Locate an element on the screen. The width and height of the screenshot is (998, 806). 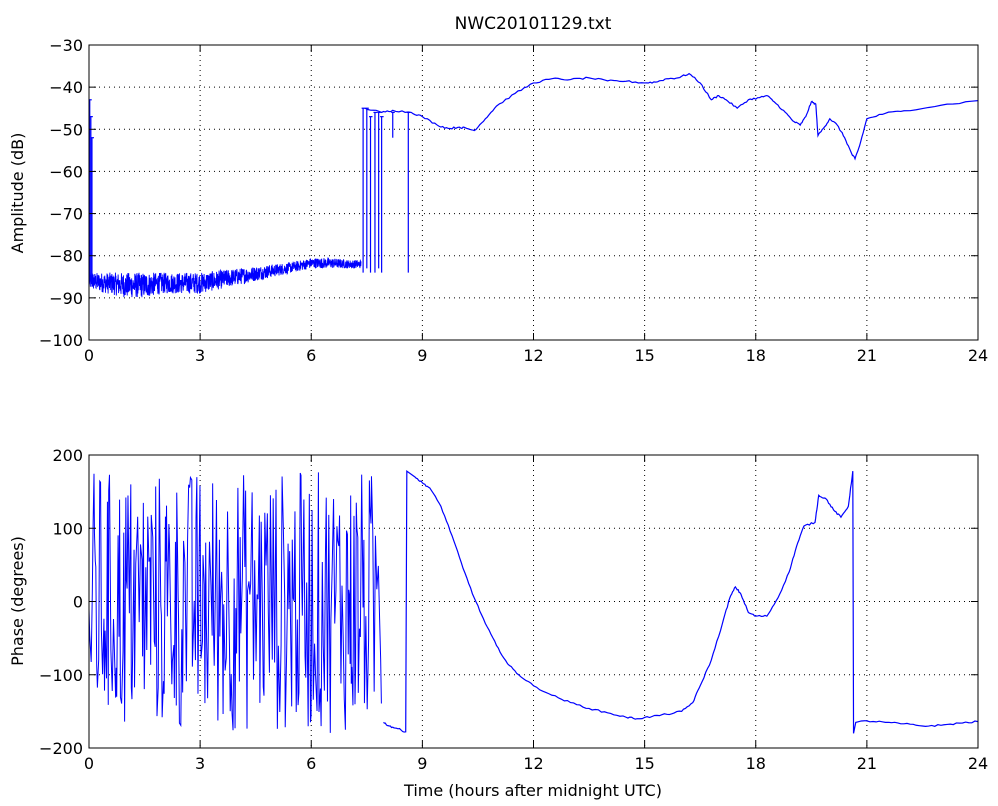
phase-y-axis-label: Phase (degrees) is located at coordinates (17, 601).